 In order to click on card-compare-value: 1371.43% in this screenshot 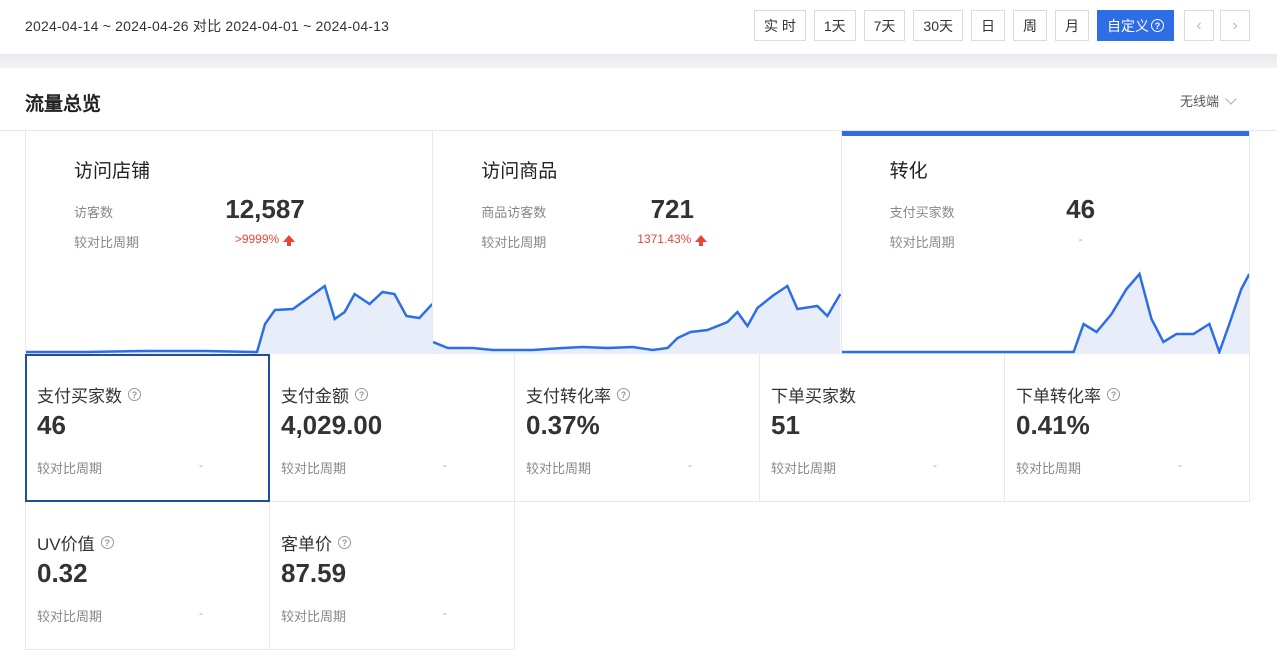, I will do `click(672, 239)`.